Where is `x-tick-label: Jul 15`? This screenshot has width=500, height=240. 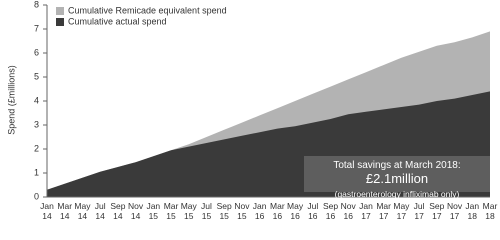
x-tick-label: Jul 15 is located at coordinates (206, 211).